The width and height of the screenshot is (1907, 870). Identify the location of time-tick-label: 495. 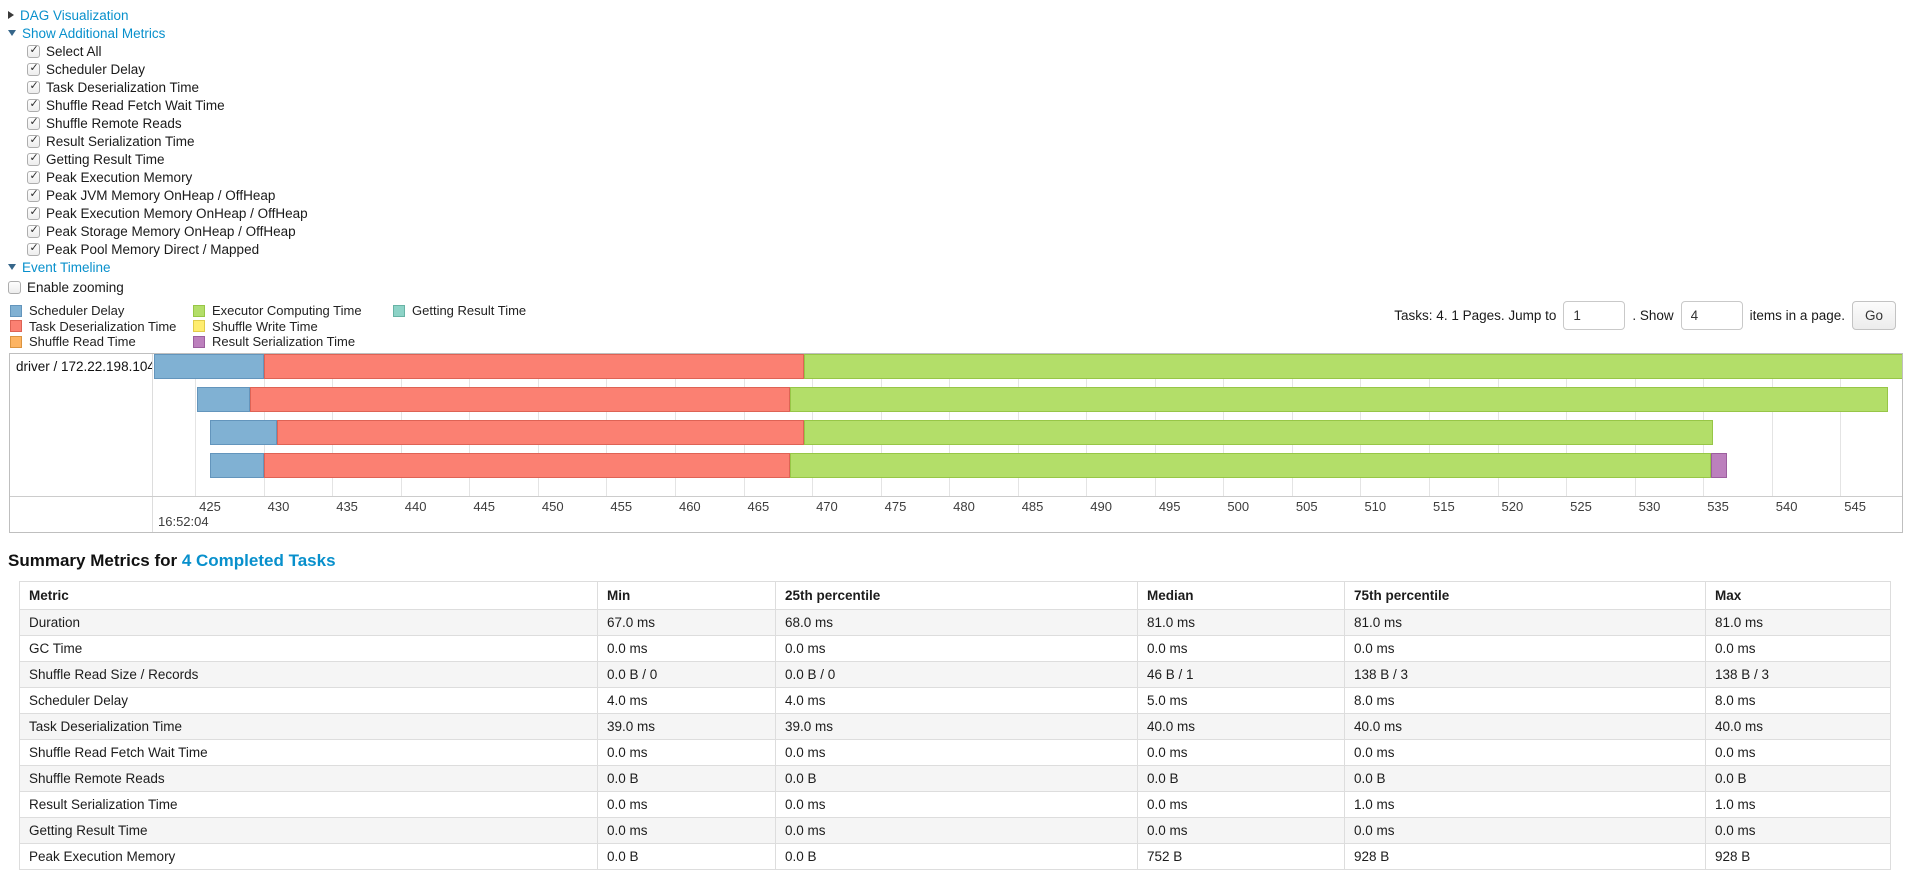
(1169, 506).